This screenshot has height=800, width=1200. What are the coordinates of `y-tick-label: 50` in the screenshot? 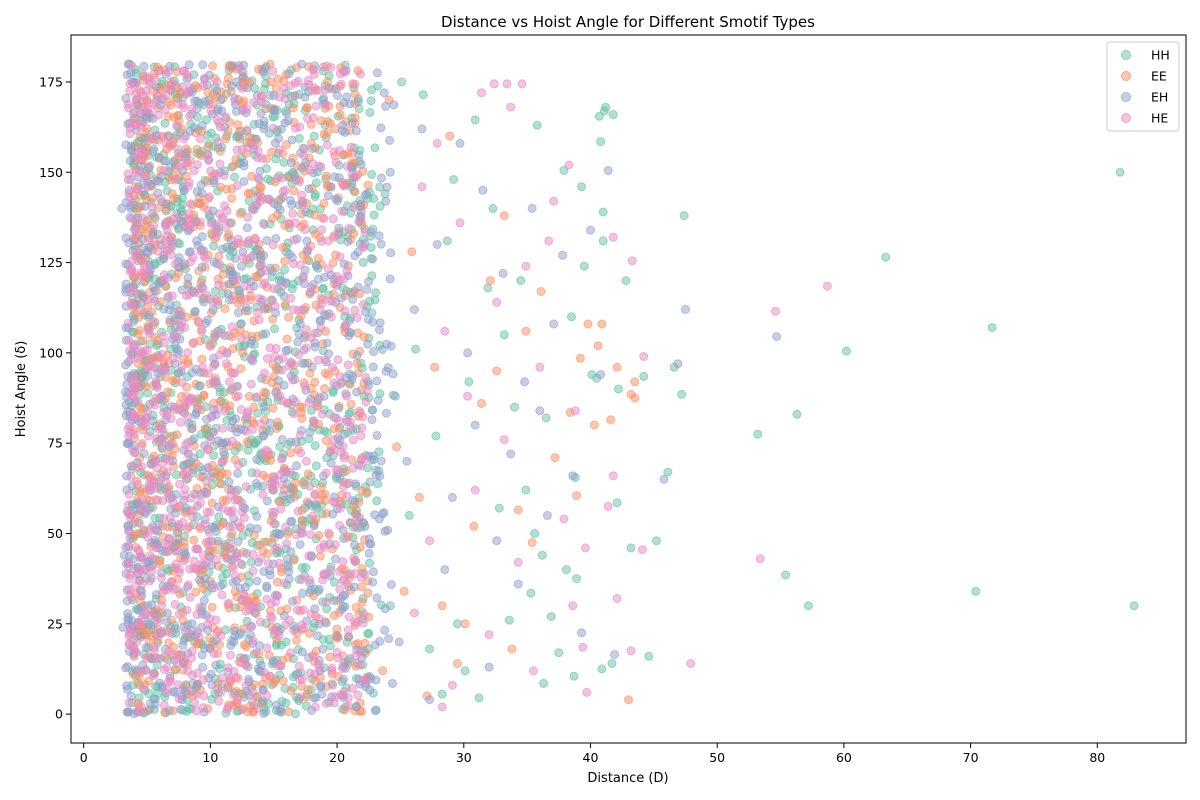 It's located at (55, 533).